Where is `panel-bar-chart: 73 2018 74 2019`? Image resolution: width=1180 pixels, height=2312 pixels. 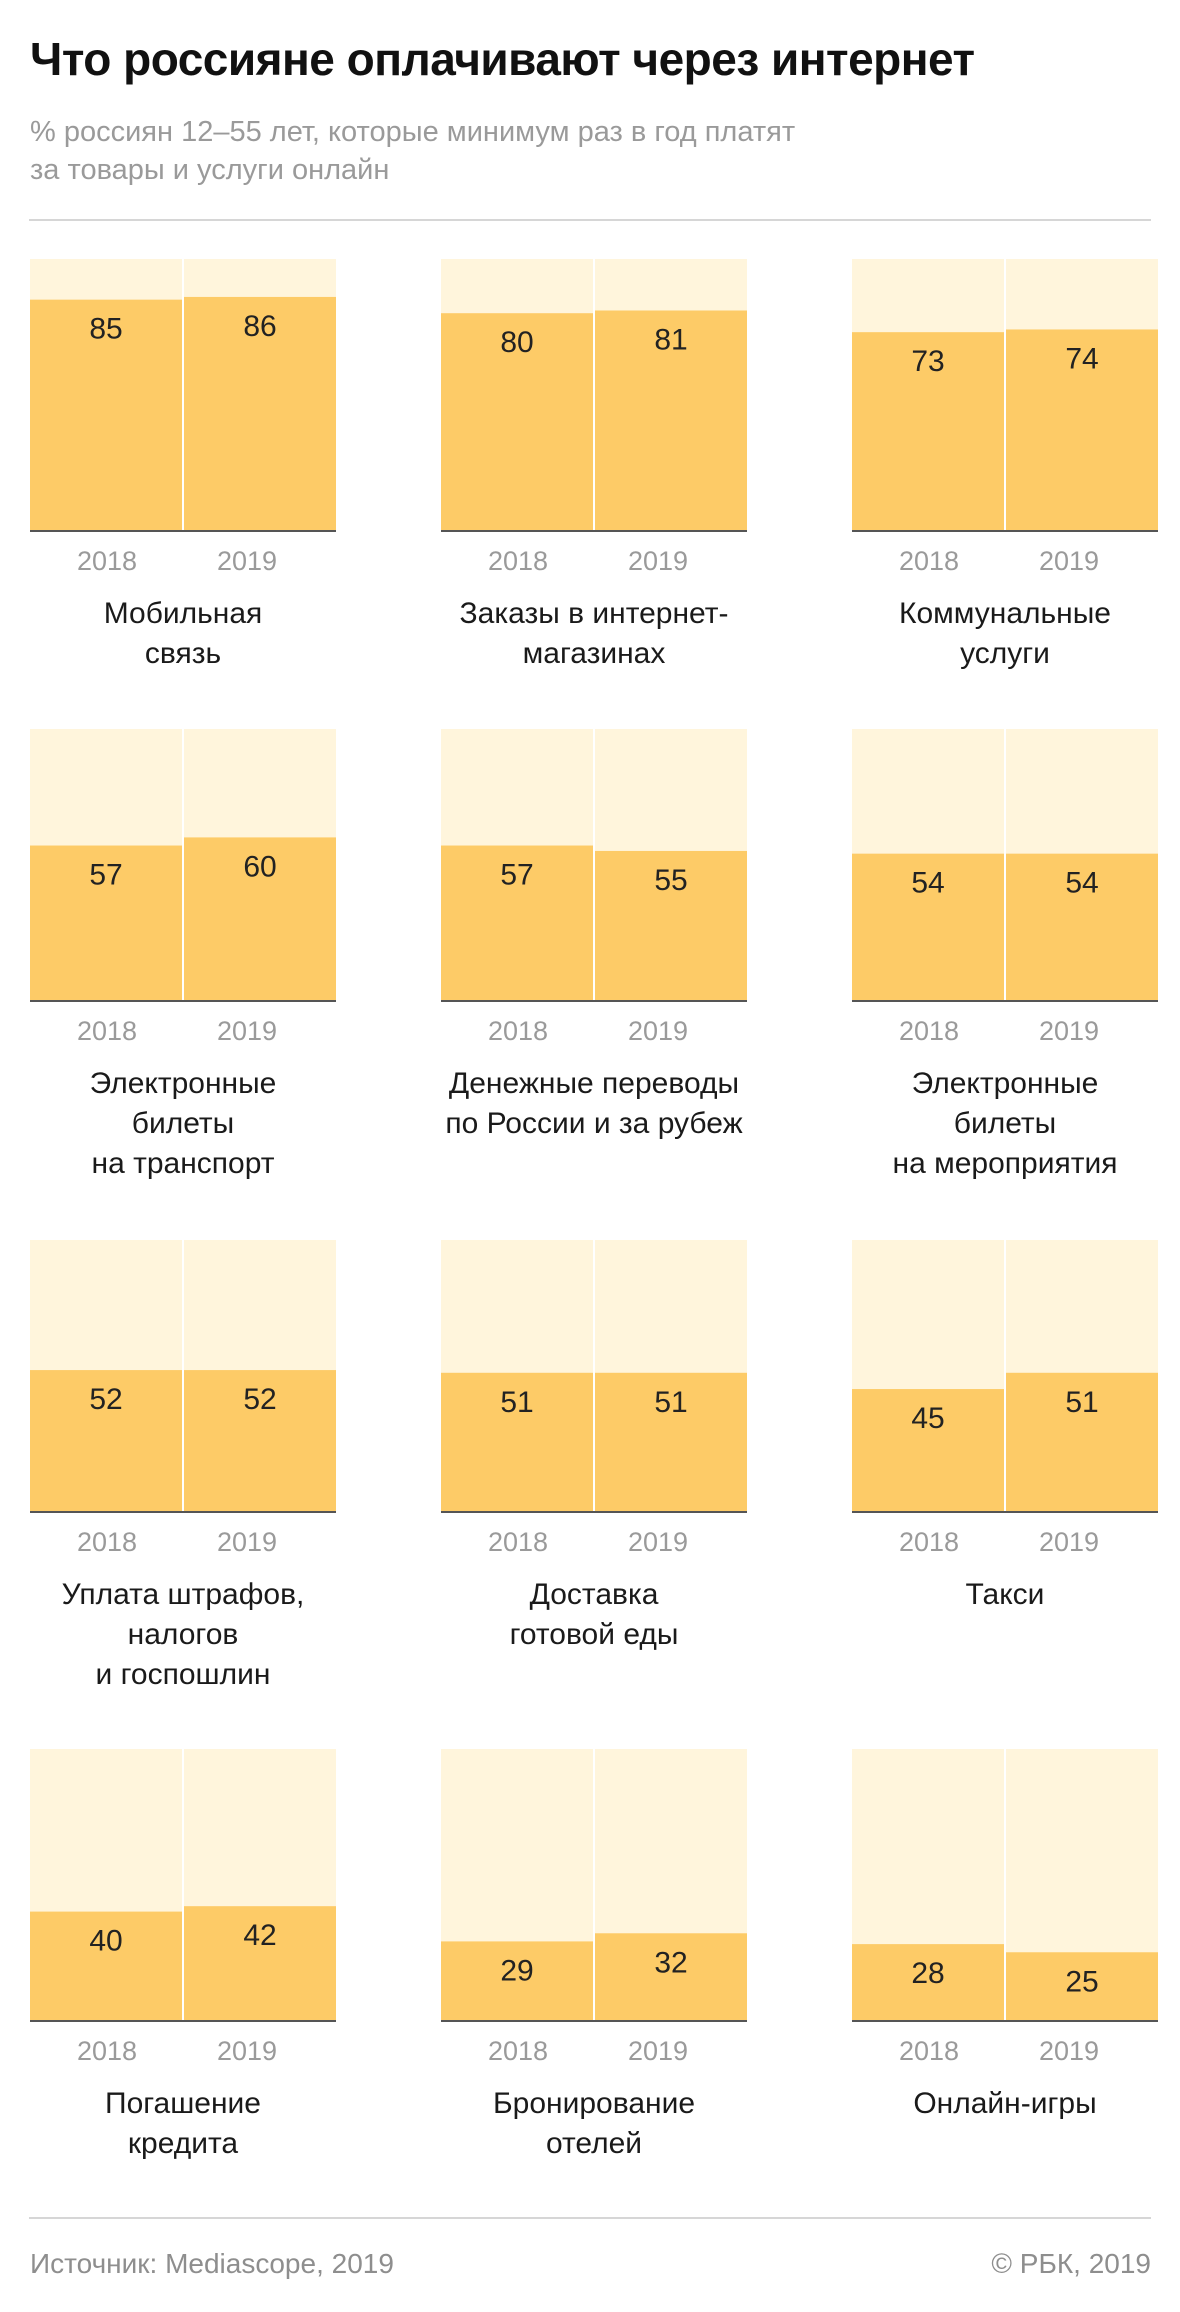 panel-bar-chart: 73 2018 74 2019 is located at coordinates (1005, 417).